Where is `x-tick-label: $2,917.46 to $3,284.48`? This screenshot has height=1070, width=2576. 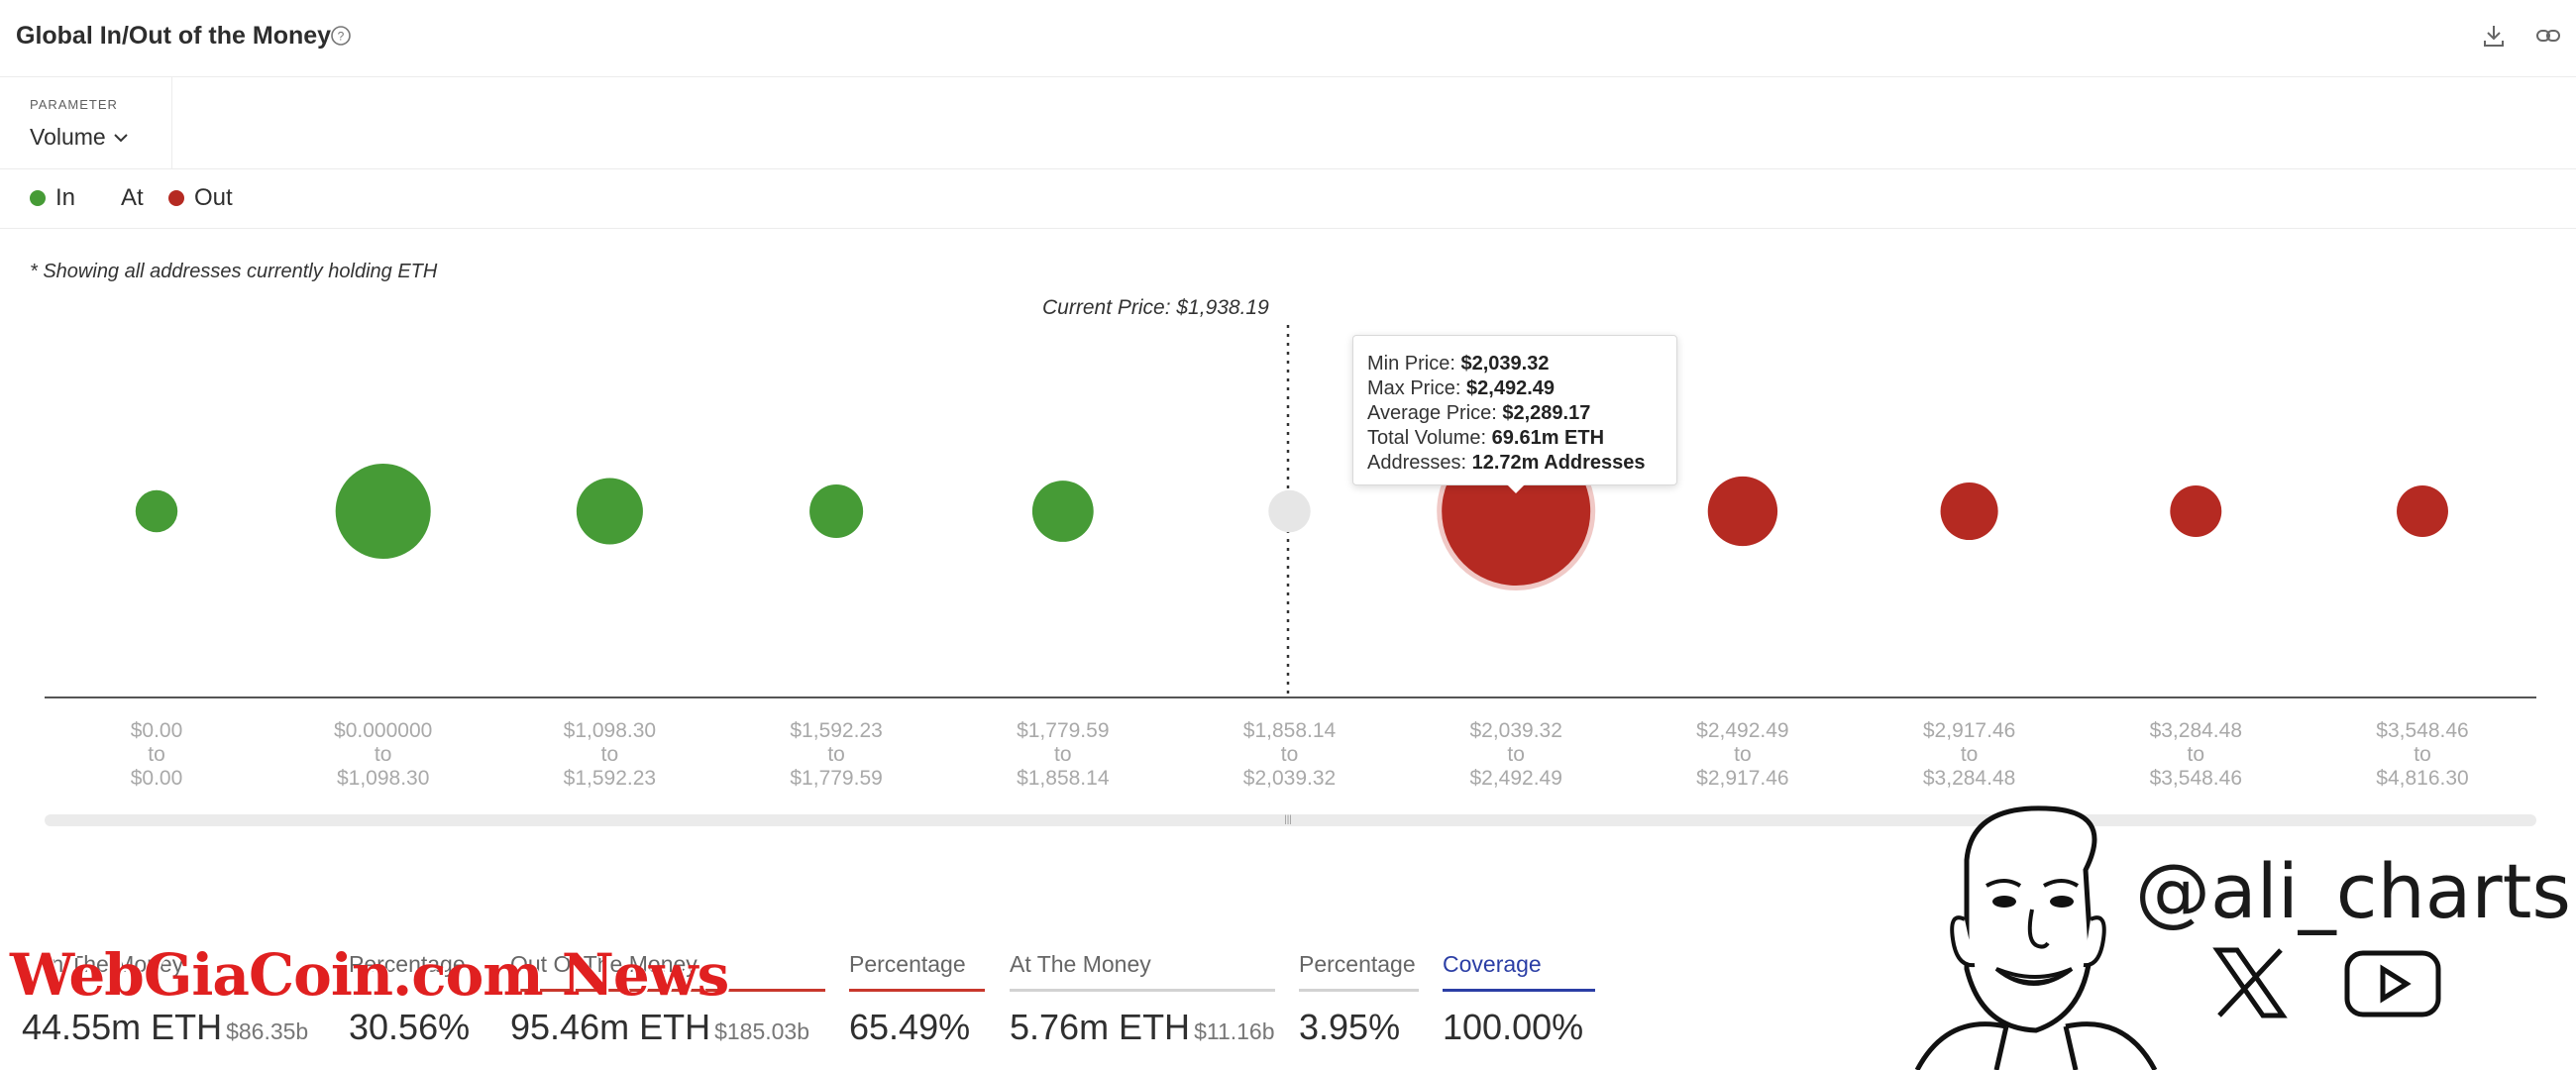
x-tick-label: $2,917.46 to $3,284.48 is located at coordinates (1969, 754).